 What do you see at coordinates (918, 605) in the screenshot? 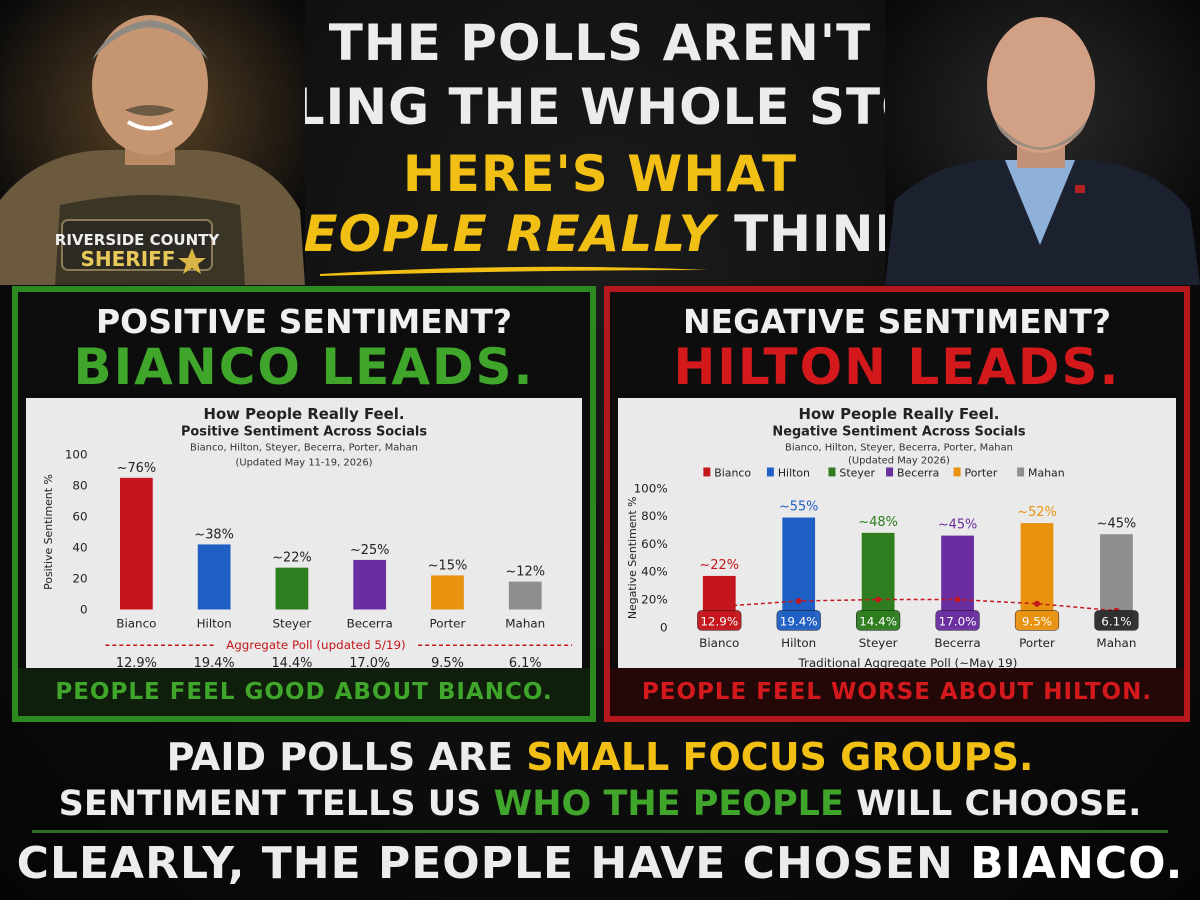
I see `aggregate-line` at bounding box center [918, 605].